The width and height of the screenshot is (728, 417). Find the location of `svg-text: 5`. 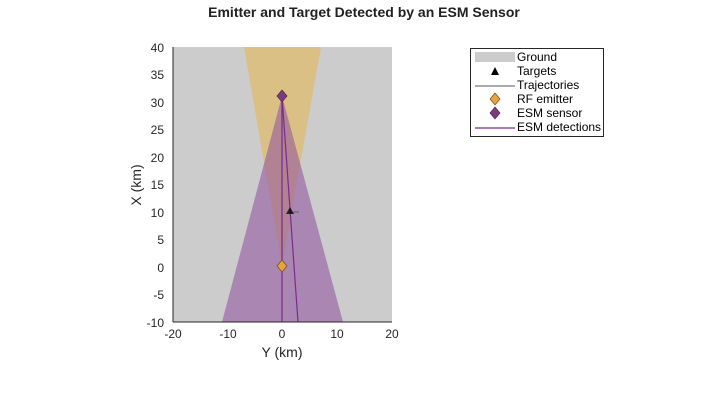

svg-text: 5 is located at coordinates (160, 240).